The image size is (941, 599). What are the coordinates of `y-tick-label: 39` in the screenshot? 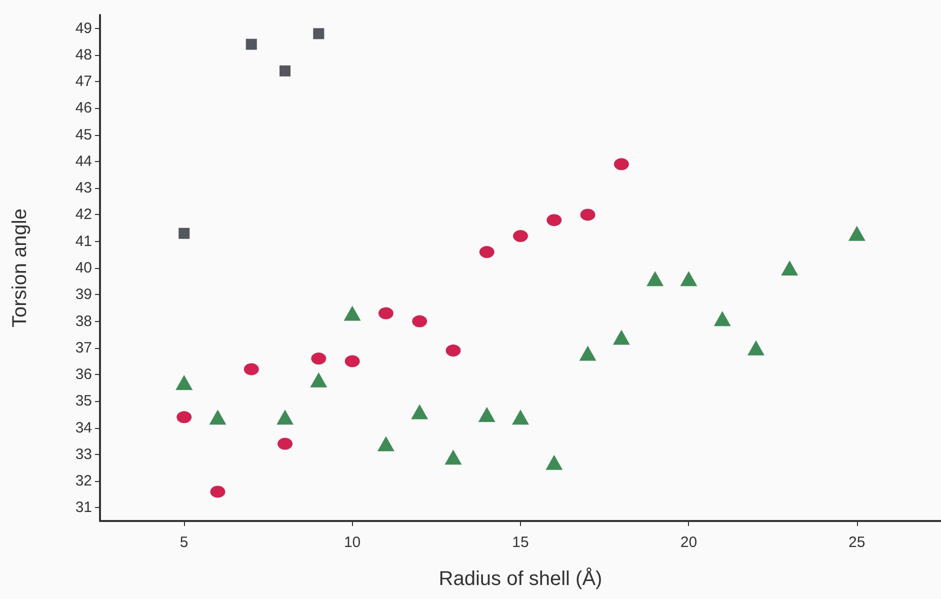 It's located at (83, 295).